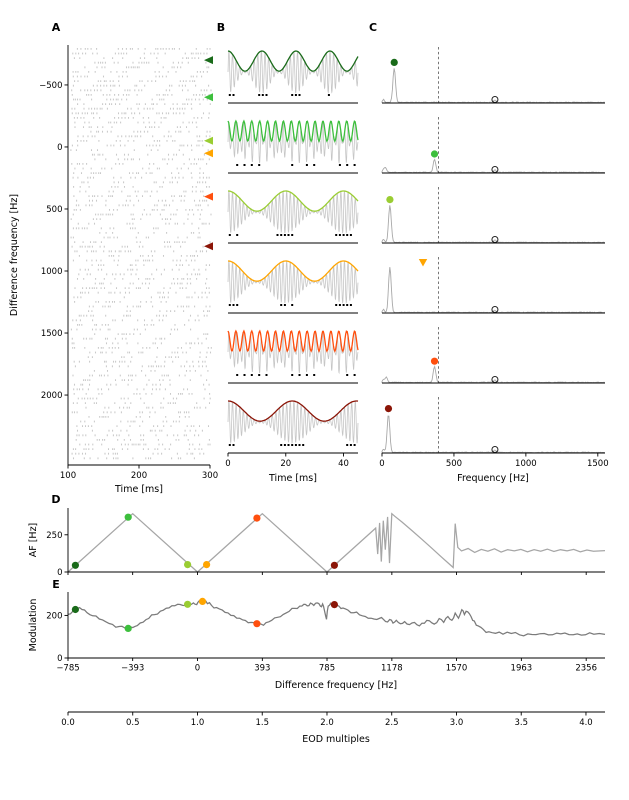 The image size is (629, 800). Describe the element at coordinates (598, 464) in the screenshot. I see `x-tick-label: 1500` at that location.